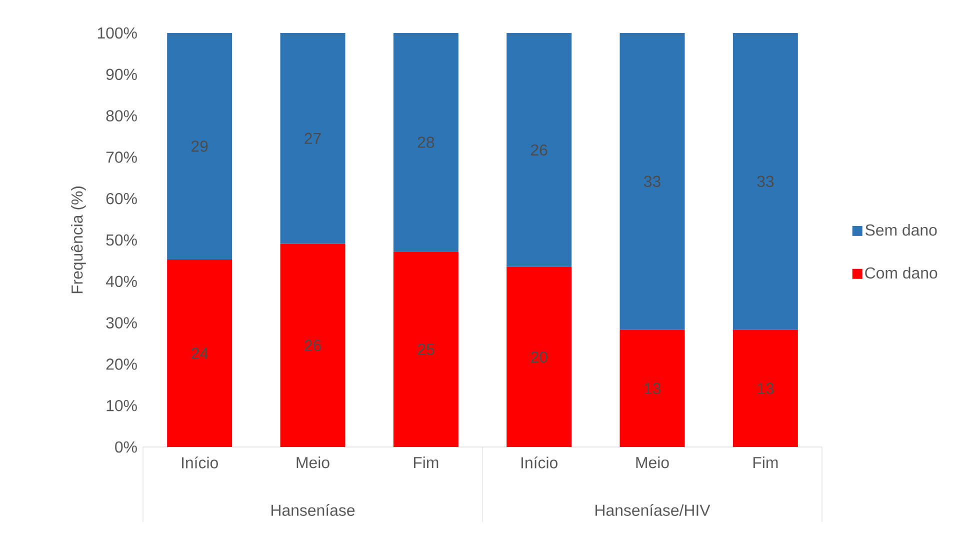 The image size is (976, 536). I want to click on annotation: 29, so click(200, 146).